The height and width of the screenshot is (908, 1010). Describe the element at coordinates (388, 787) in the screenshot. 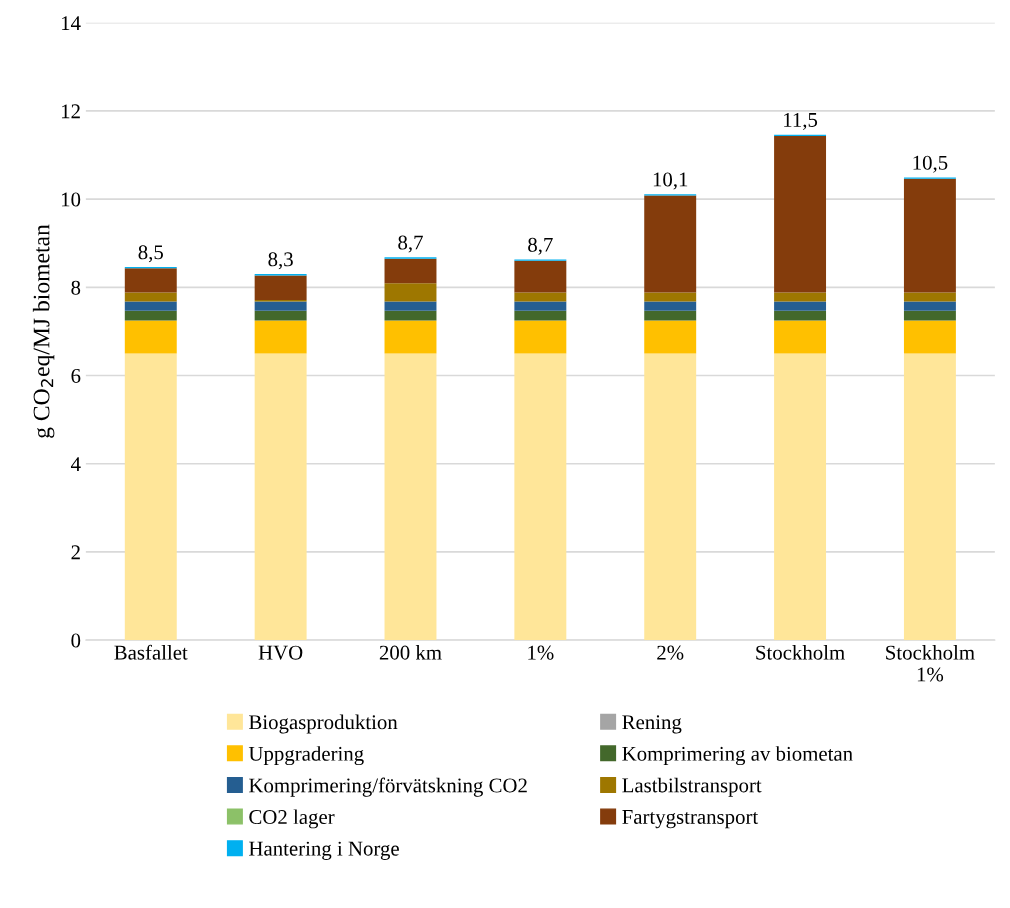

I see `legend-label: Komprimering/förvätskning CO2` at that location.